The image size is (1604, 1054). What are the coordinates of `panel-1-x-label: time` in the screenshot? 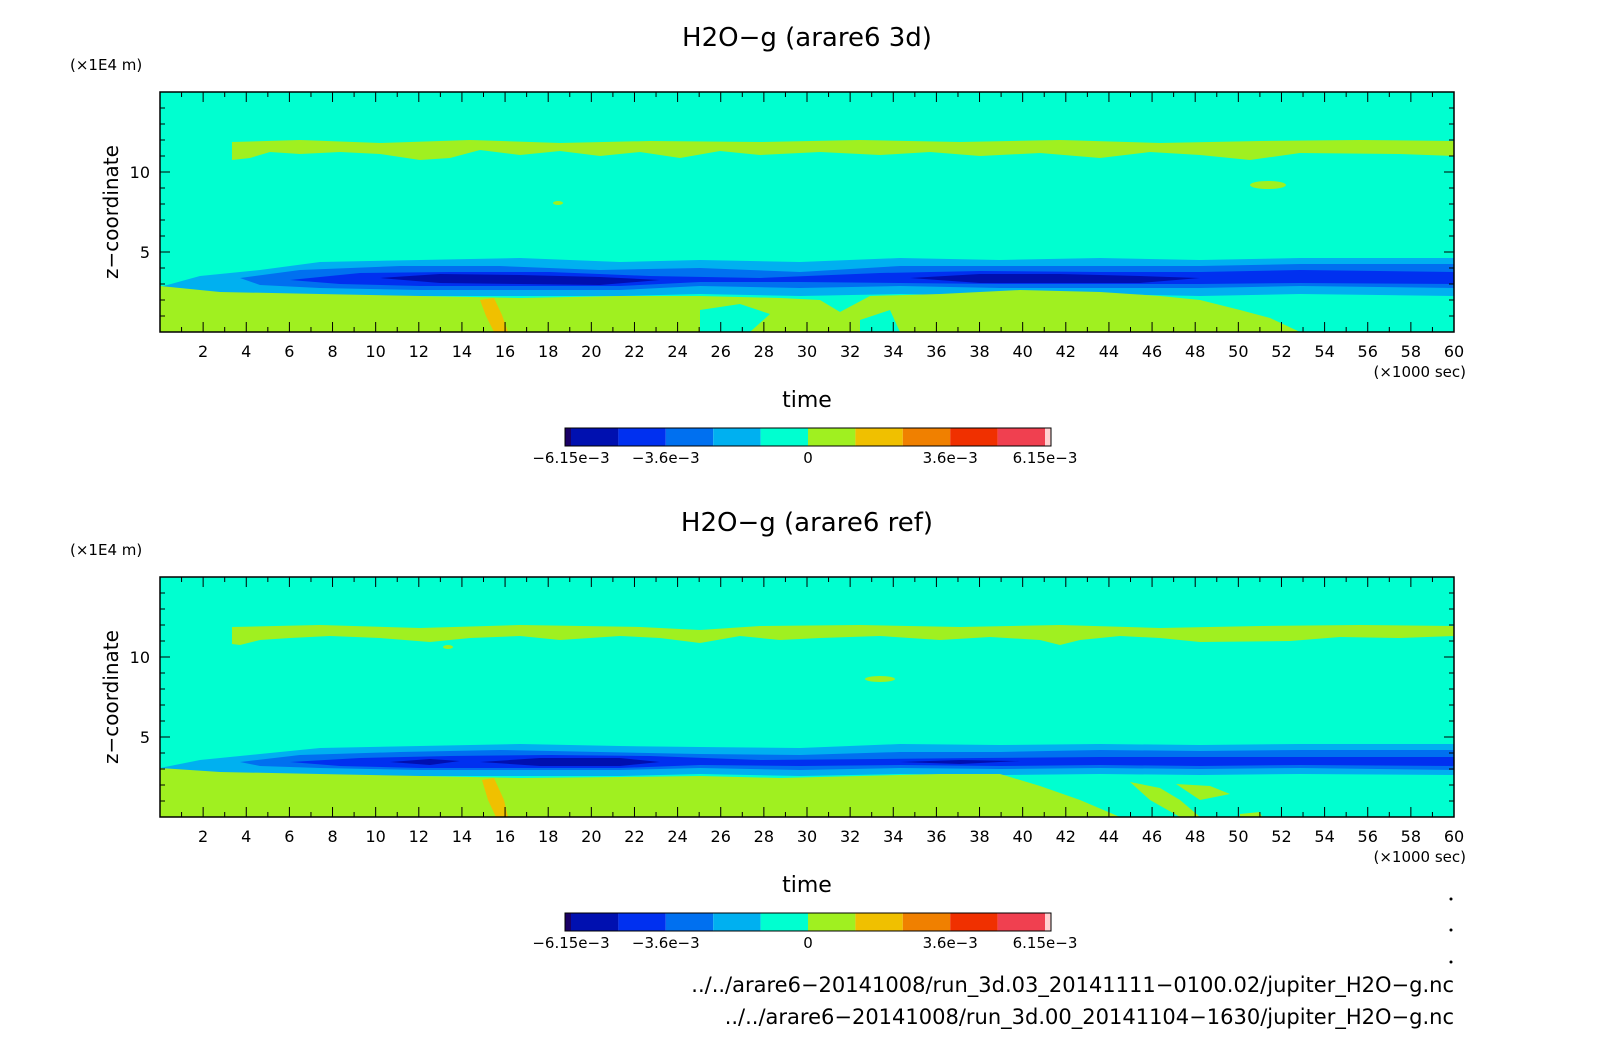 It's located at (807, 400).